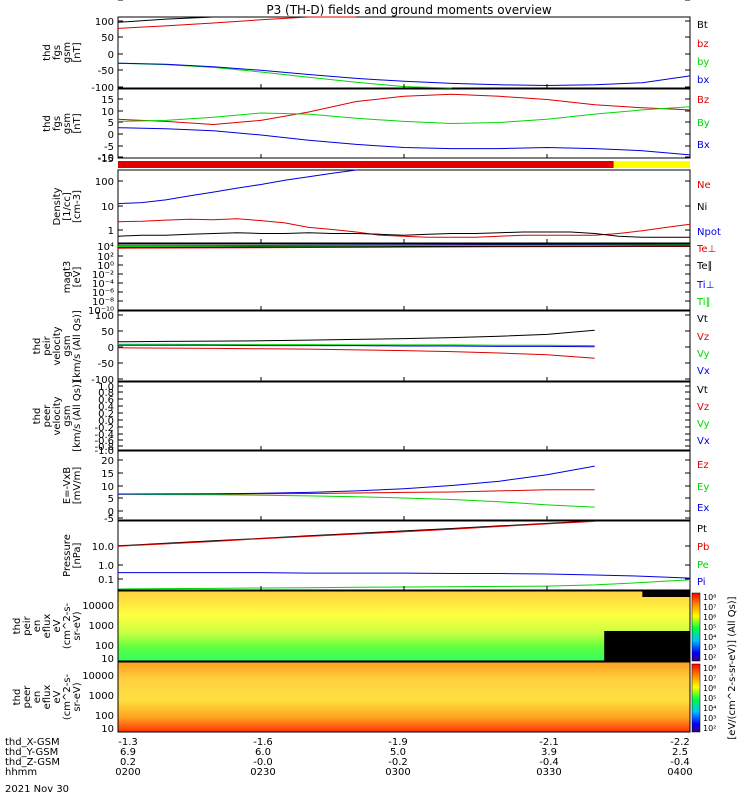  Describe the element at coordinates (703, 508) in the screenshot. I see `legend-label: Ex` at that location.